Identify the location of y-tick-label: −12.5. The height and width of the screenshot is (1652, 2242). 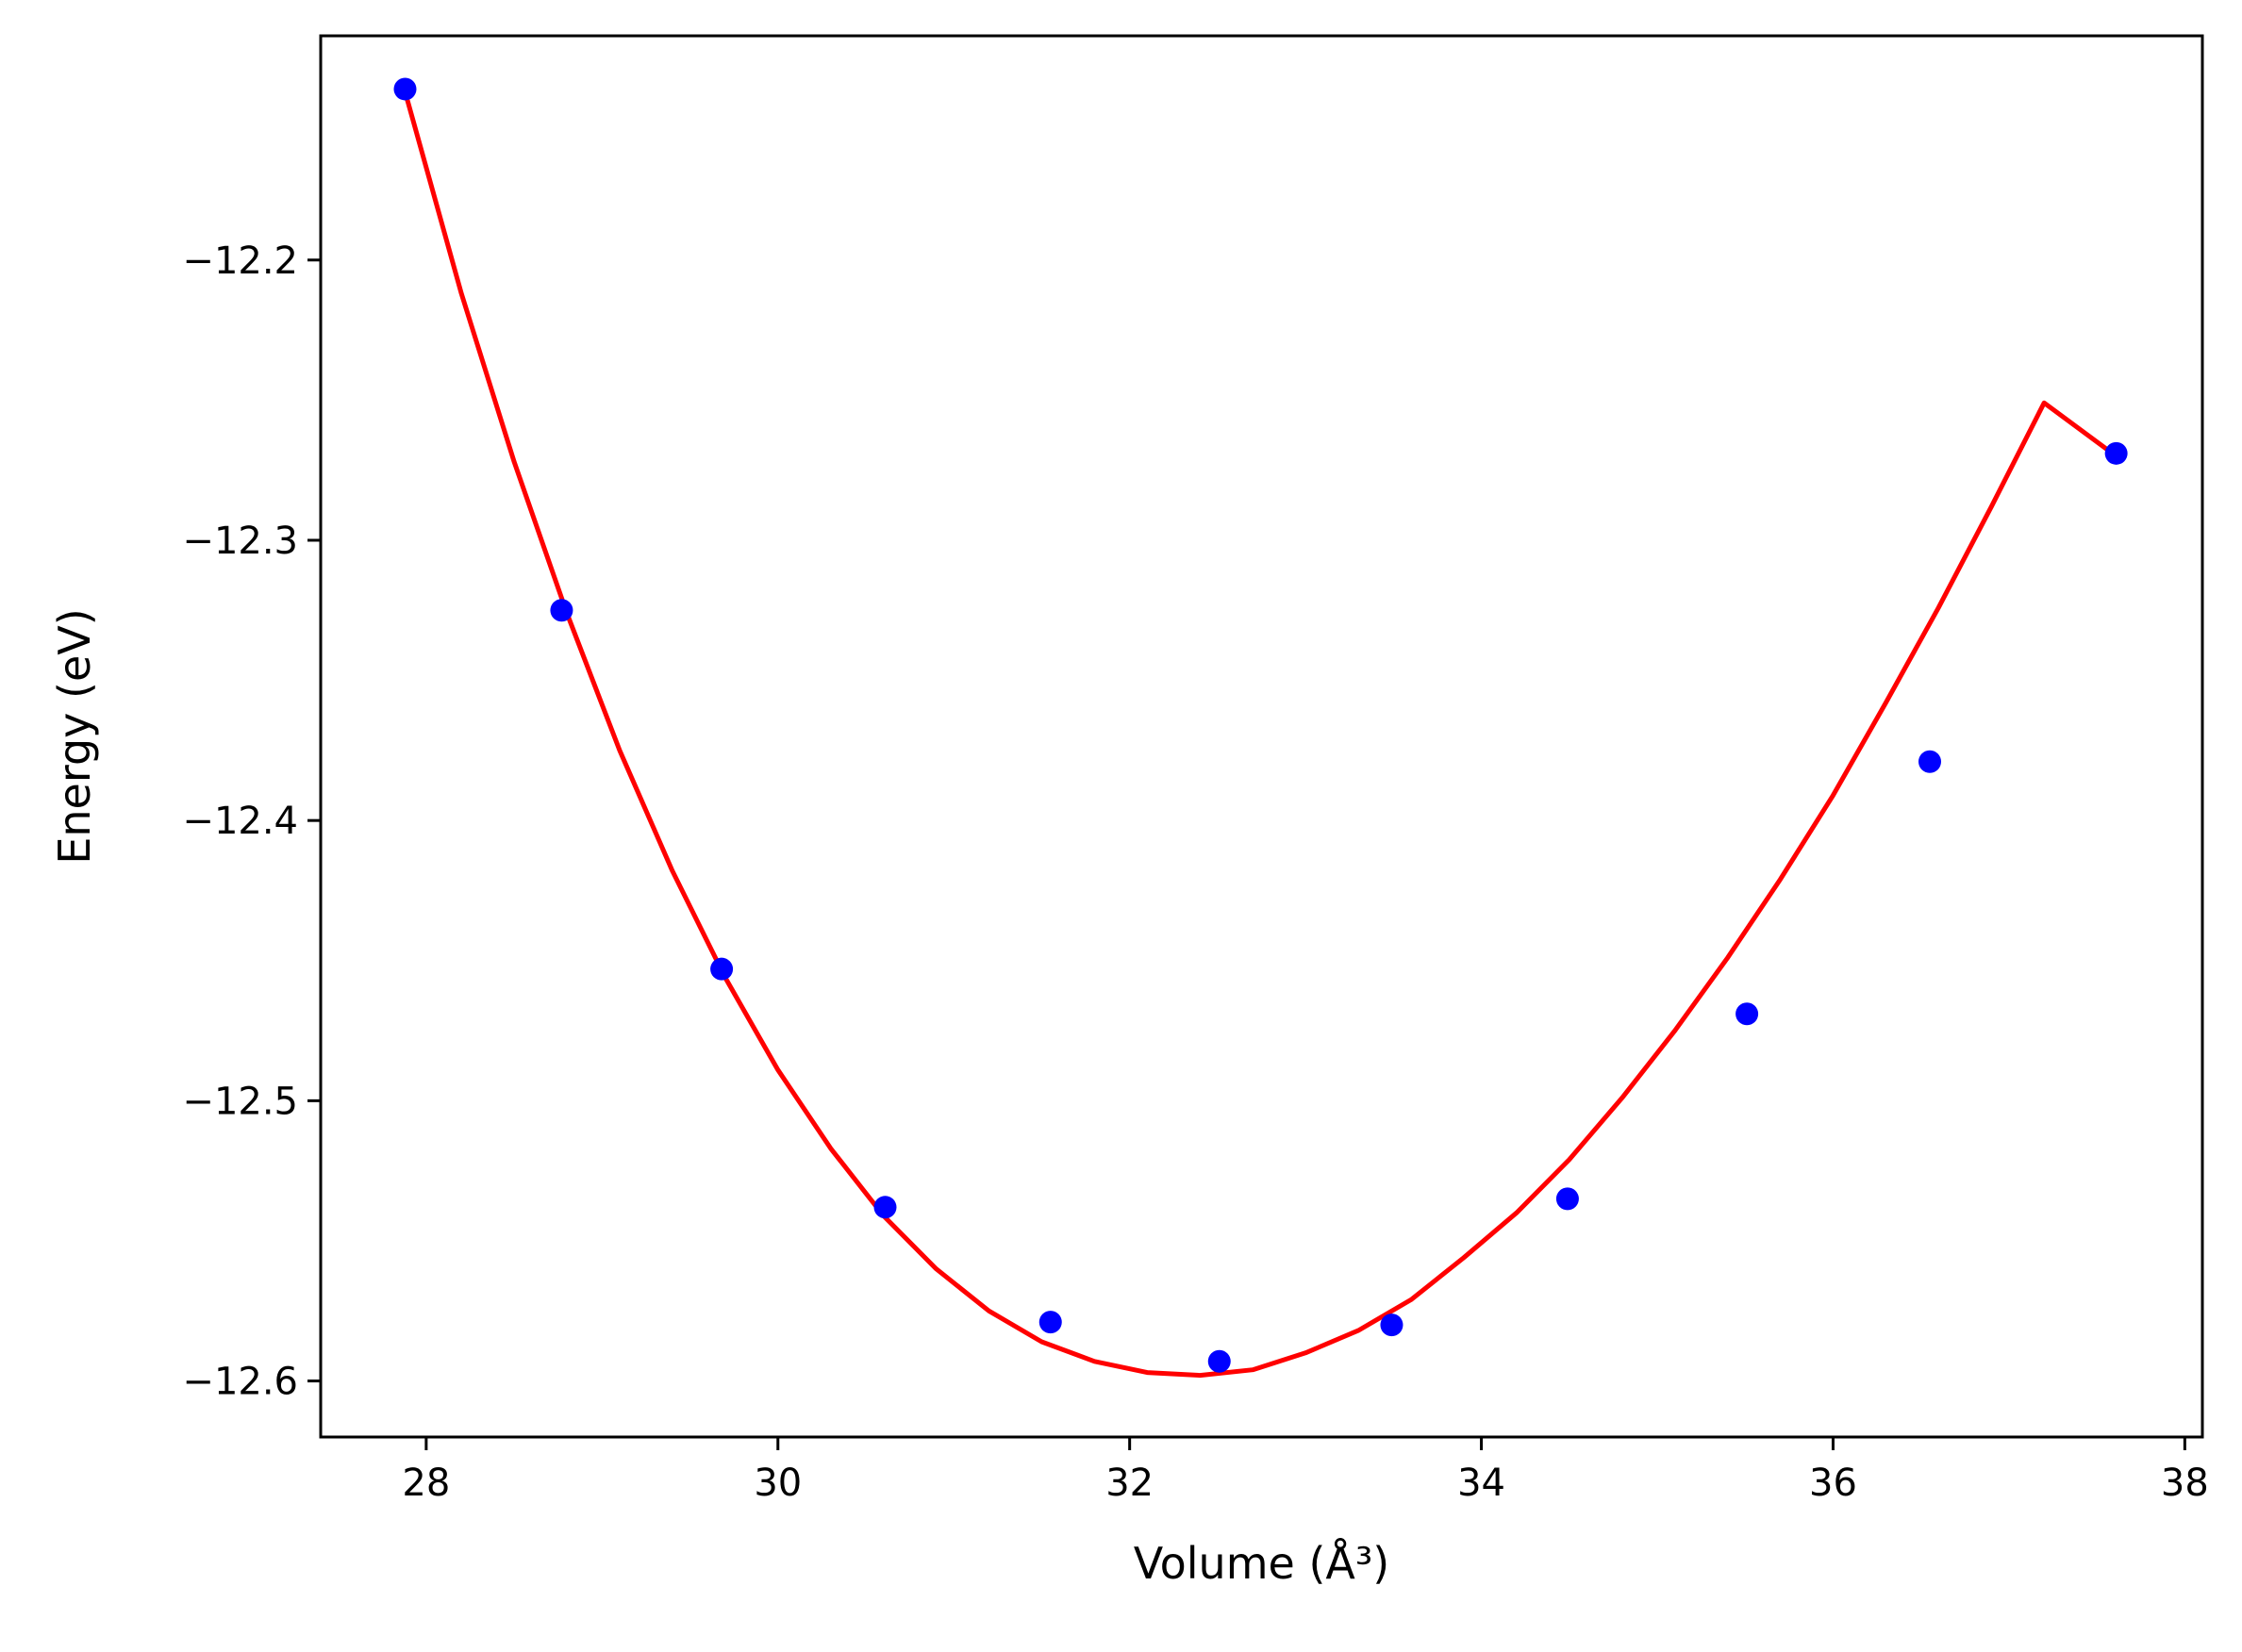
(240, 1101).